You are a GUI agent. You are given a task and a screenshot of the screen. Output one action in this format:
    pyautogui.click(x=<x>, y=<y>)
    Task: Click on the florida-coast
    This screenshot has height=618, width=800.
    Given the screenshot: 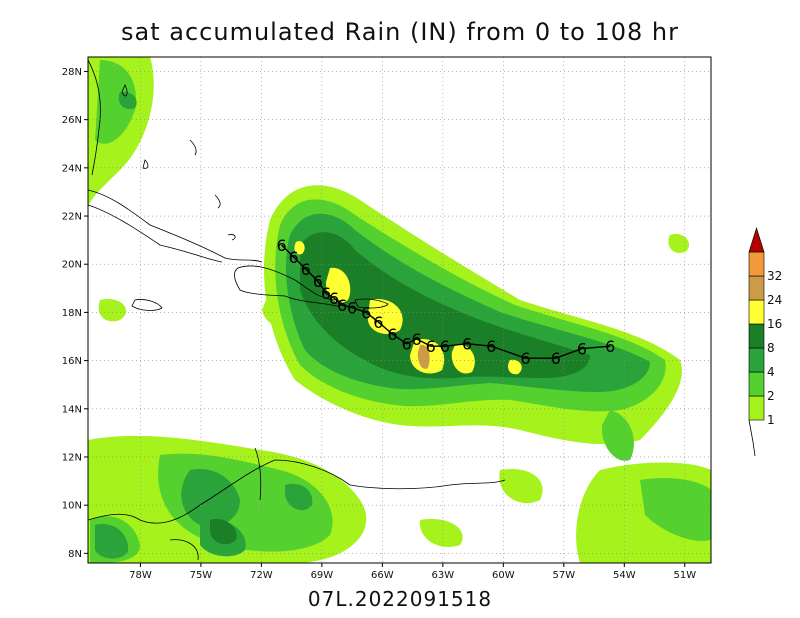 What is the action you would take?
    pyautogui.click(x=94, y=117)
    